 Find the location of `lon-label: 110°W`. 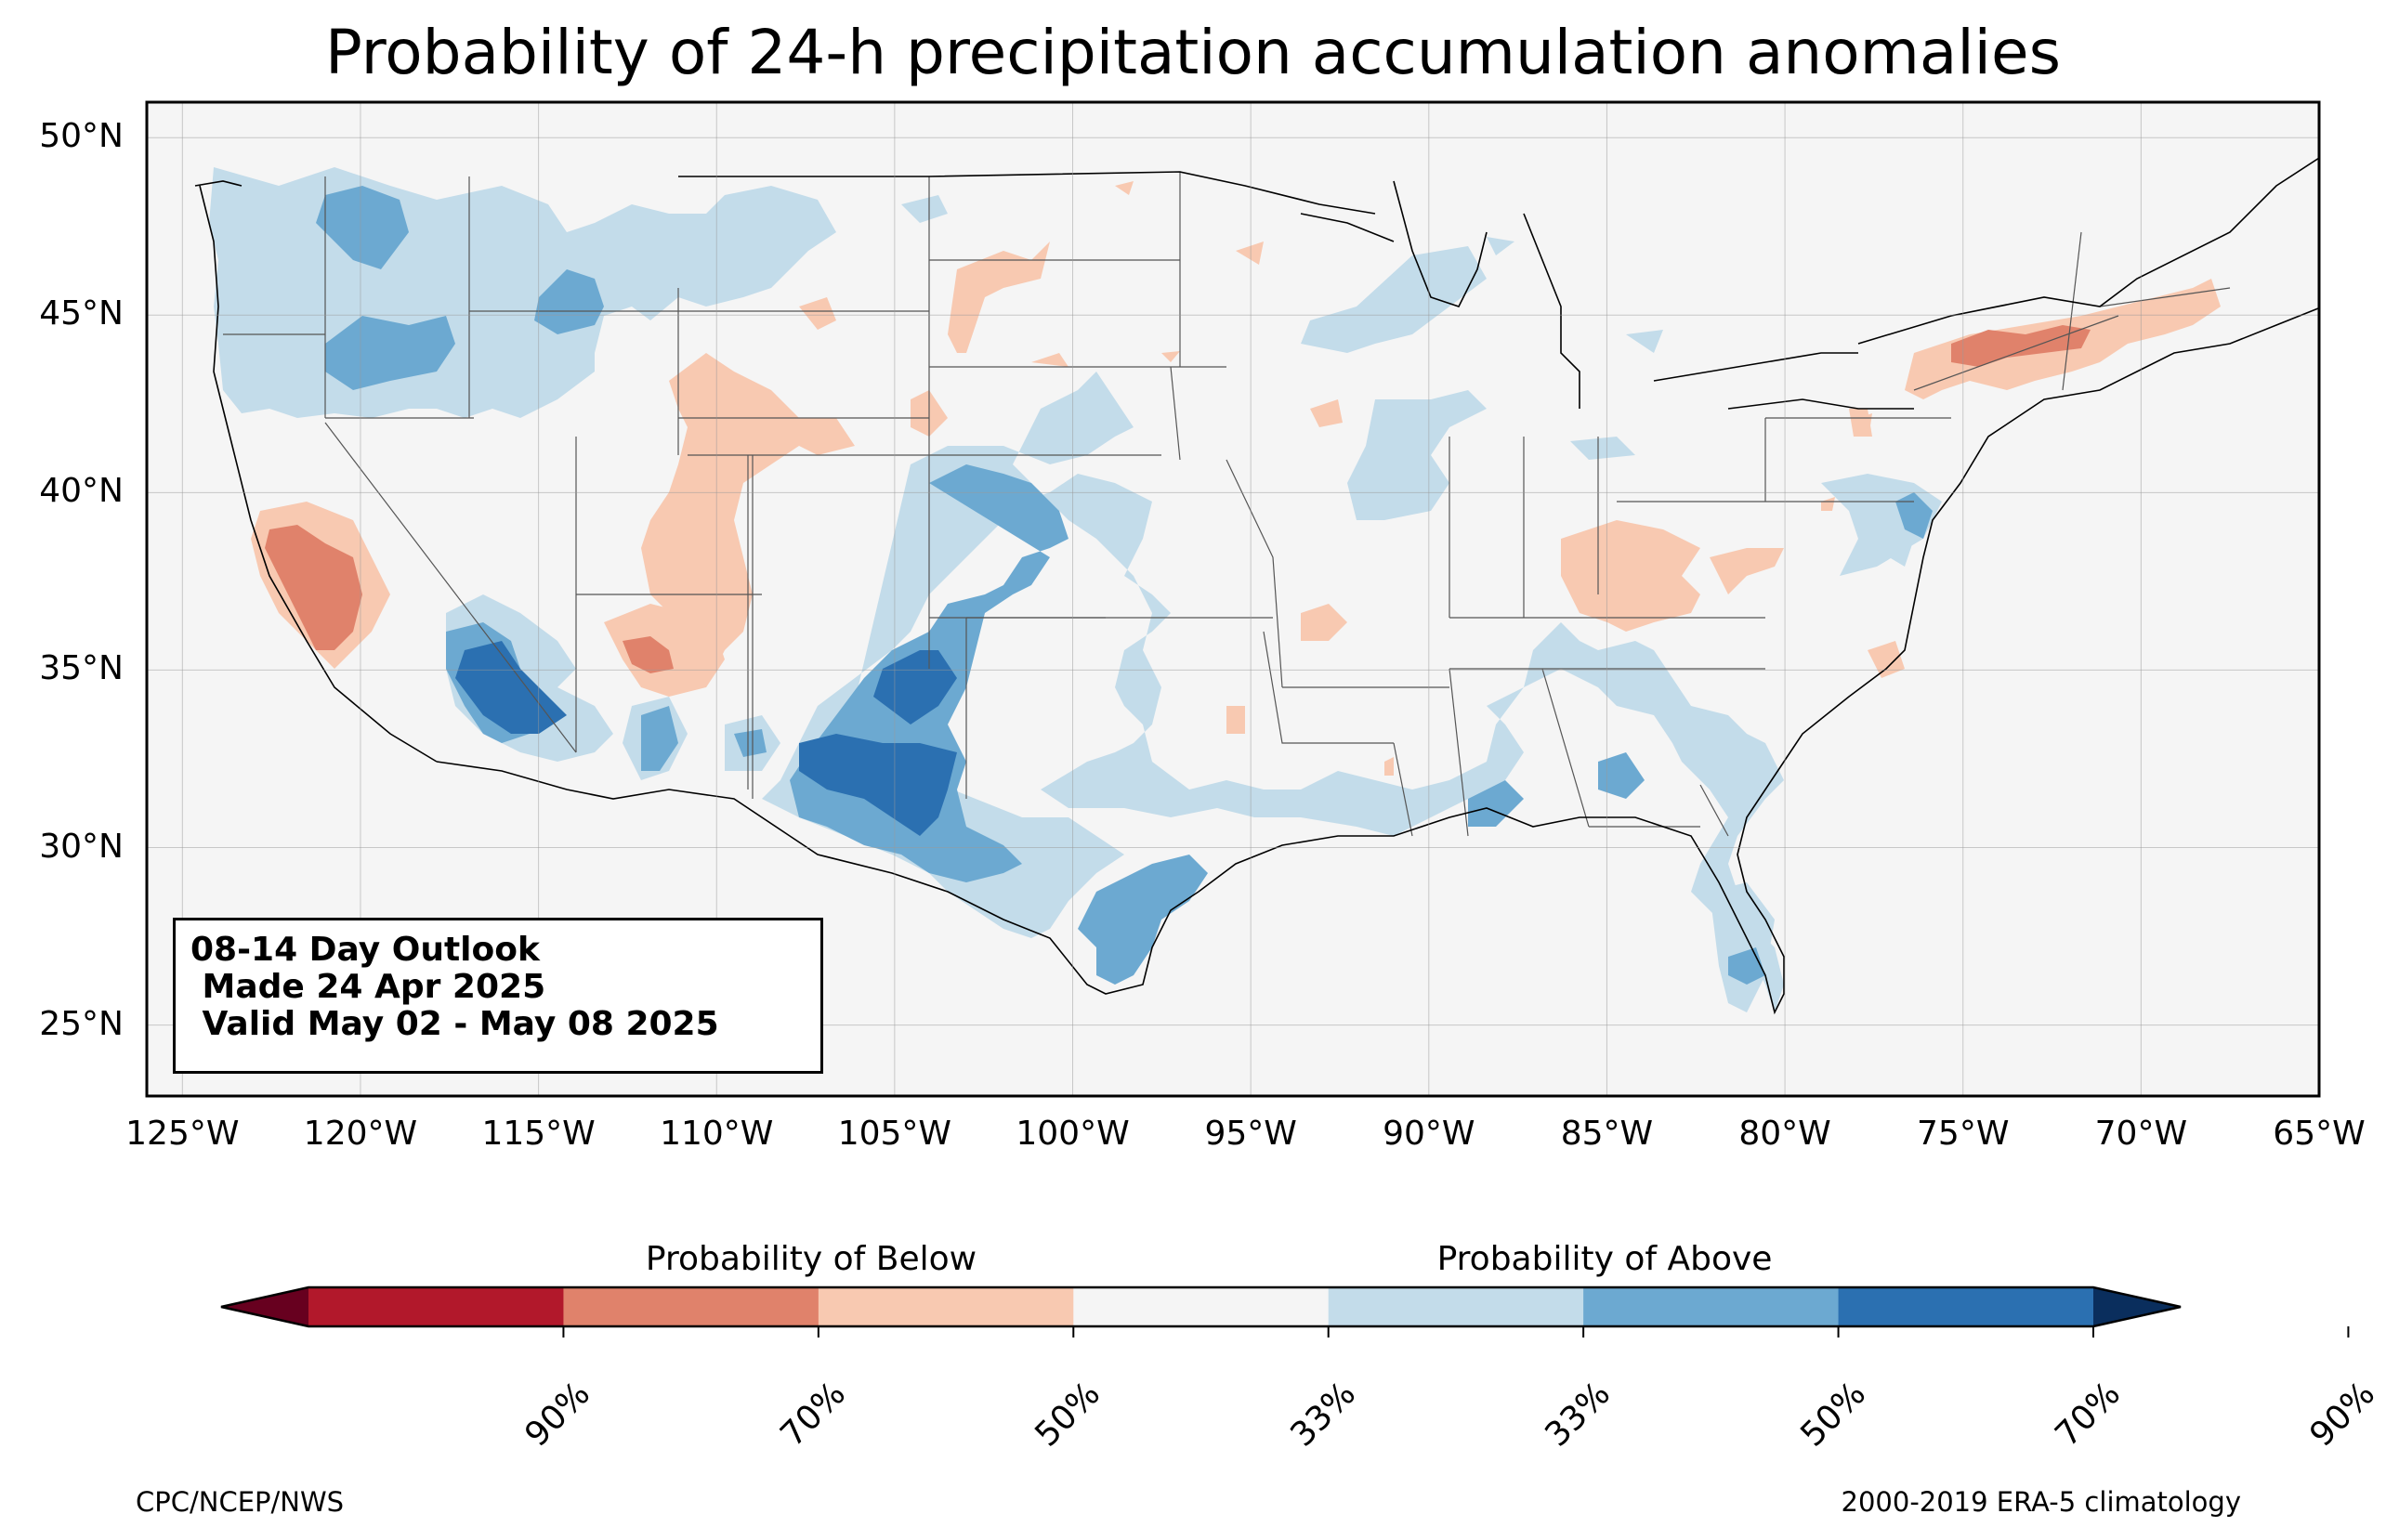

lon-label: 110°W is located at coordinates (717, 1134).